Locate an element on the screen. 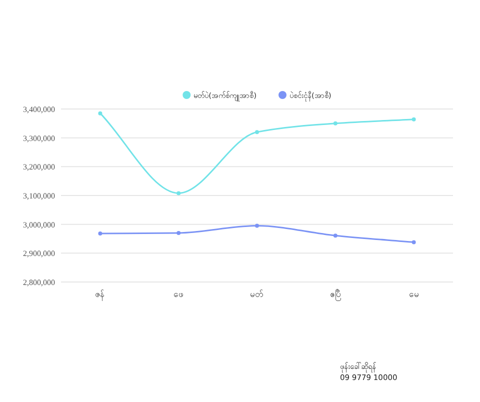  xtick-label: ဖေ is located at coordinates (179, 295).